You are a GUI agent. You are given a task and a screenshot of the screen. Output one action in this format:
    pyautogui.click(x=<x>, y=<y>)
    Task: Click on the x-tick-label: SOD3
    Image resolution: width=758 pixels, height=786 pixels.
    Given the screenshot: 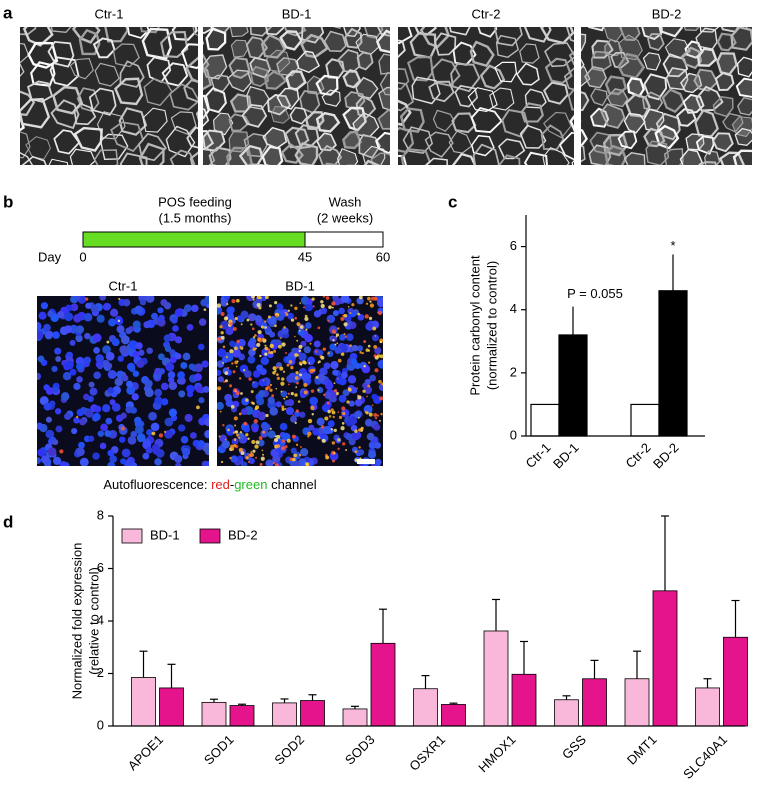 What is the action you would take?
    pyautogui.click(x=360, y=750)
    